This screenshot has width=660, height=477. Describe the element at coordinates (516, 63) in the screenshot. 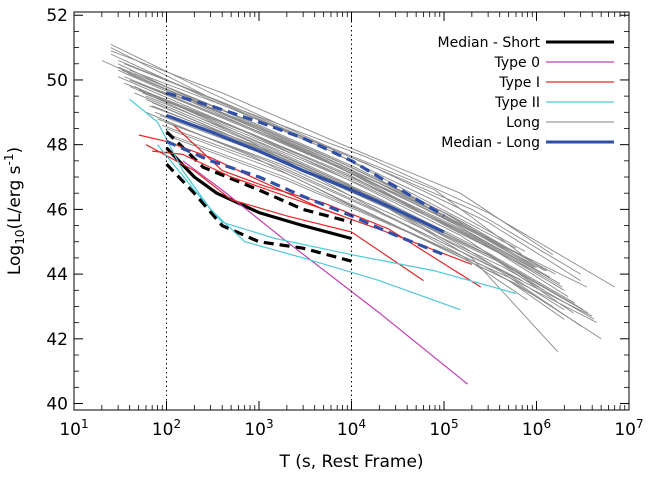

I see `legend-label: Type 0` at that location.